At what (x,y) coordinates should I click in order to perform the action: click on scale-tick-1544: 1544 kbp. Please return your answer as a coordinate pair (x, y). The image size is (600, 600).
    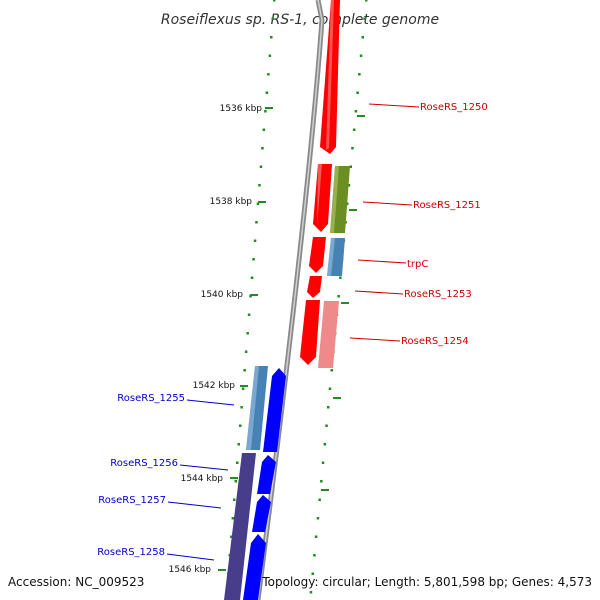
    Looking at the image, I should click on (209, 479).